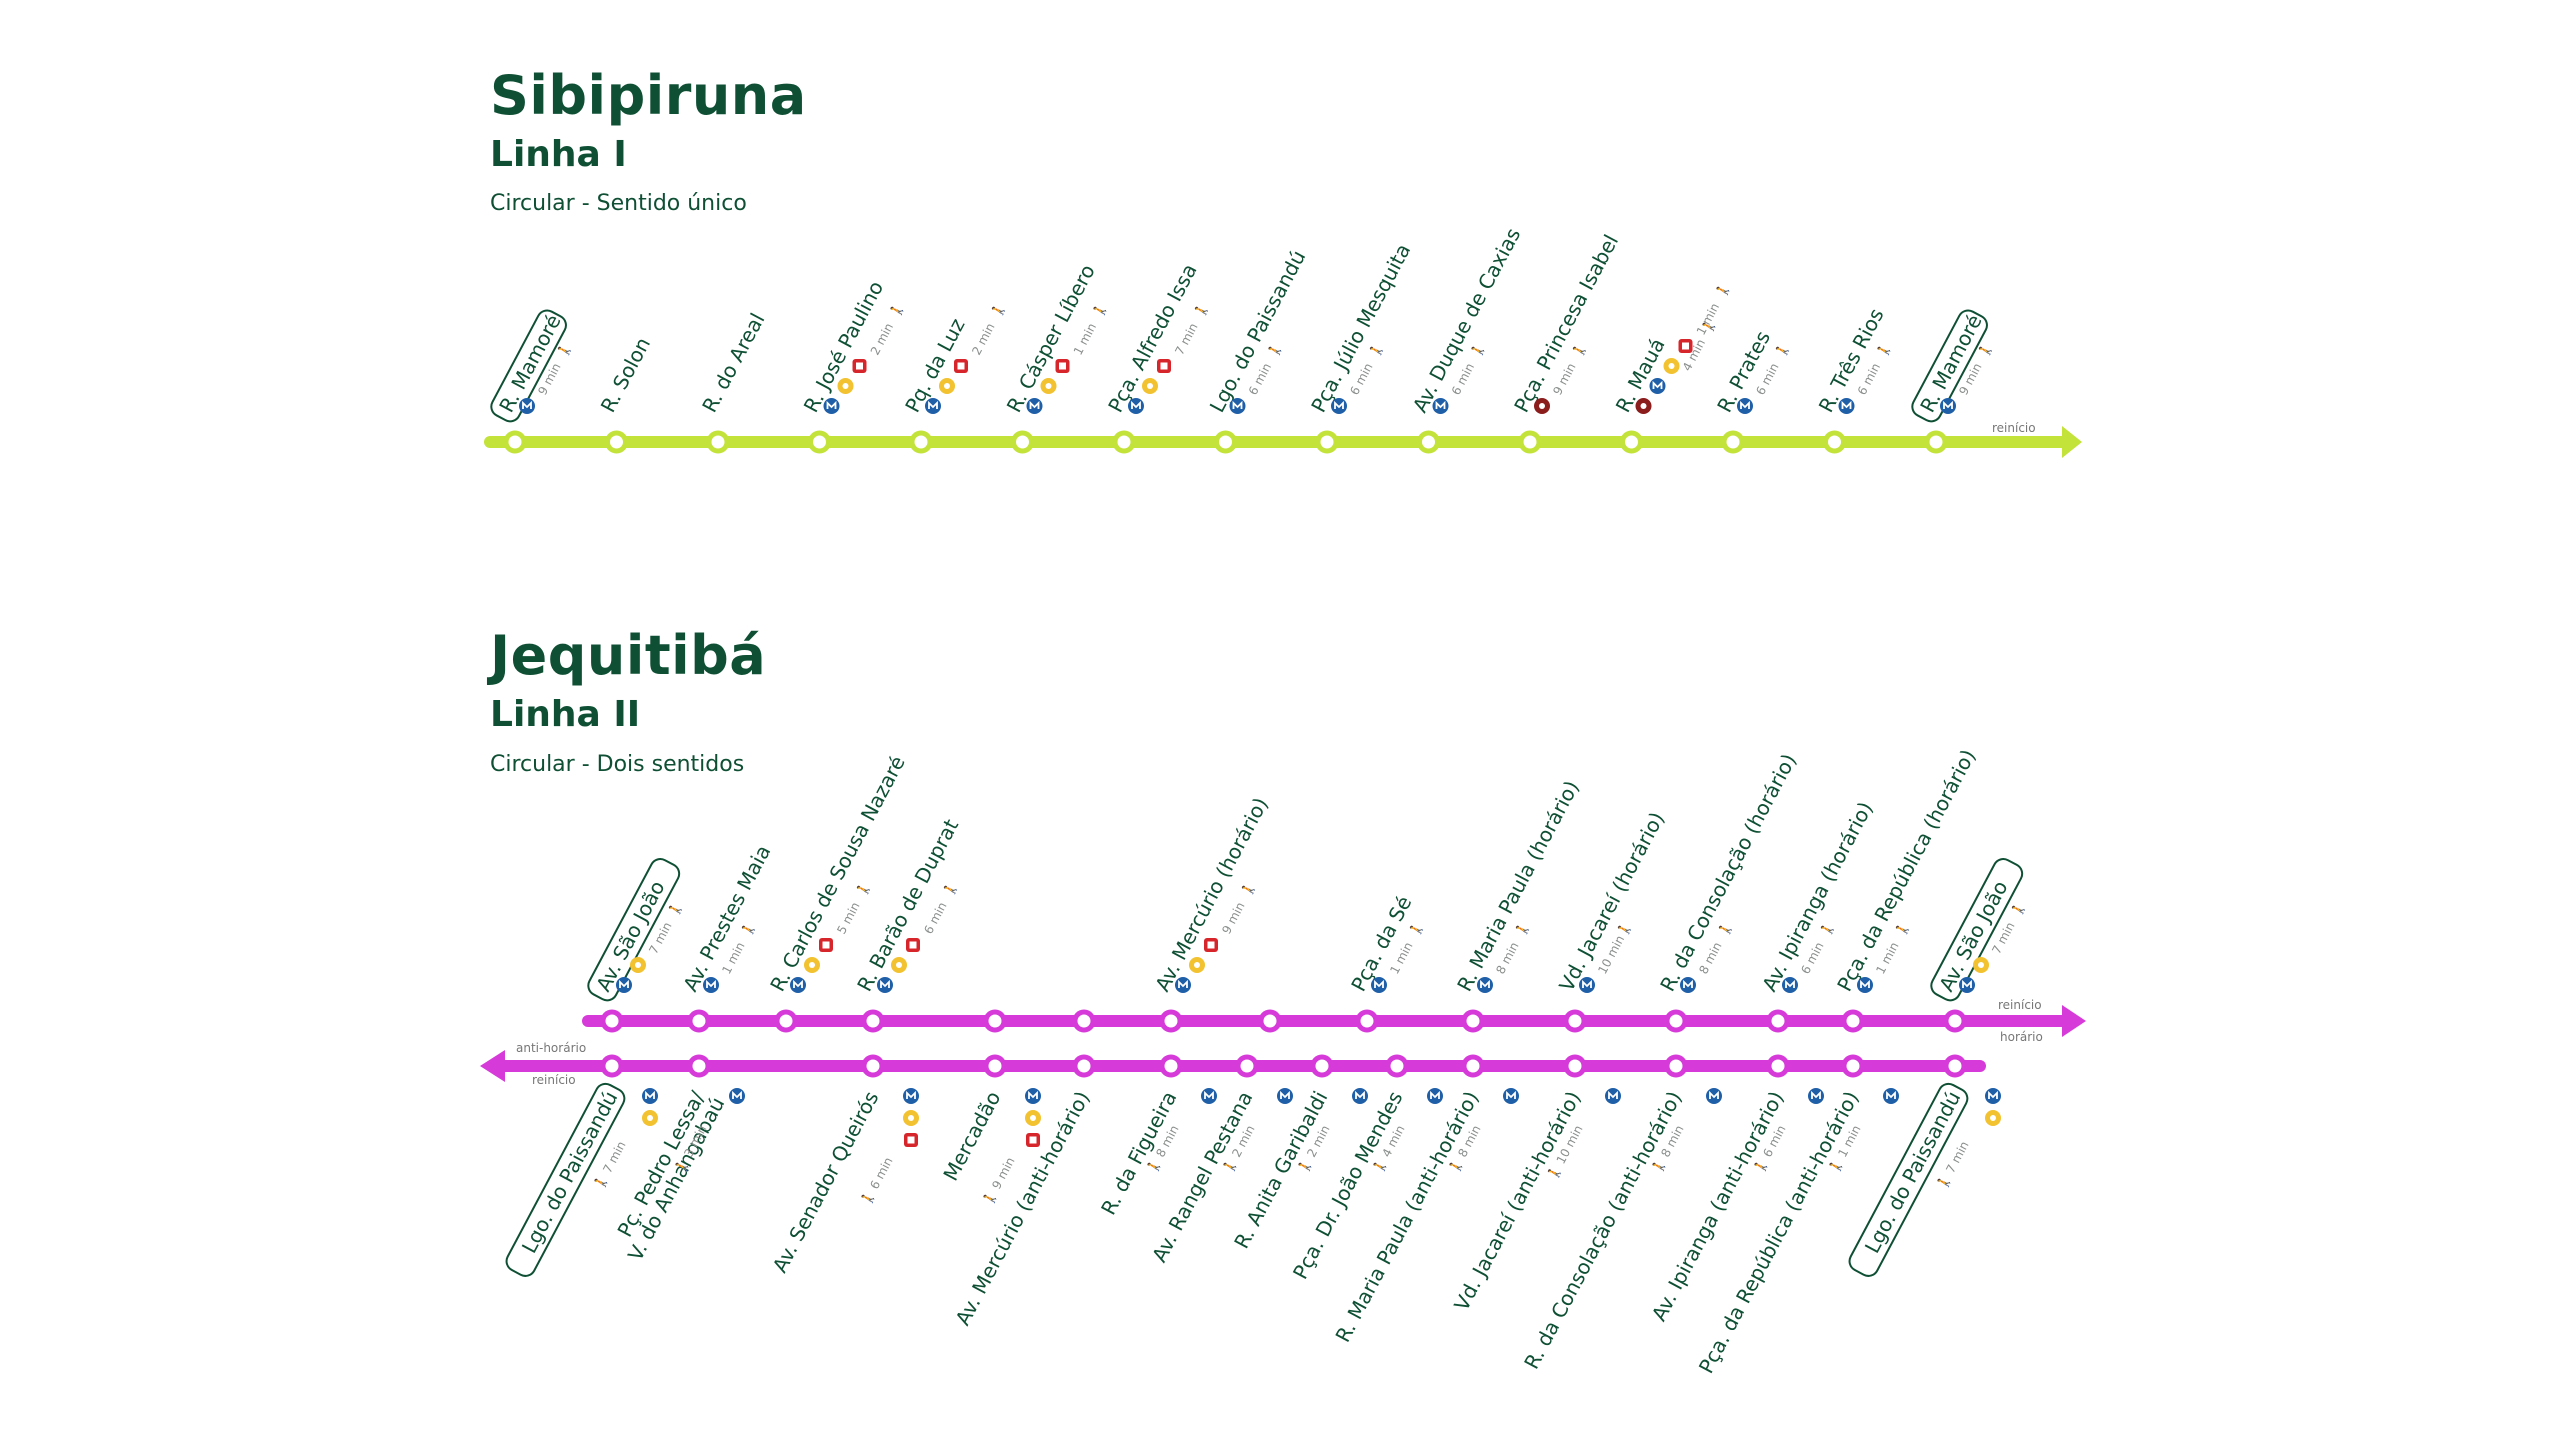 The image size is (2560, 1440). What do you see at coordinates (1023, 1191) in the screenshot?
I see `station: Av. Mercúrio (anti-horário)` at bounding box center [1023, 1191].